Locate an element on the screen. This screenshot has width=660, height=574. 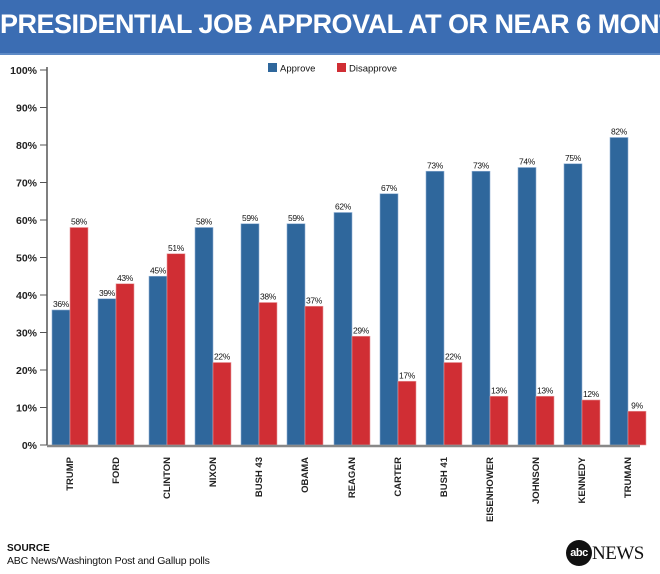
y-tick-label: 50% is located at coordinates (27, 259).